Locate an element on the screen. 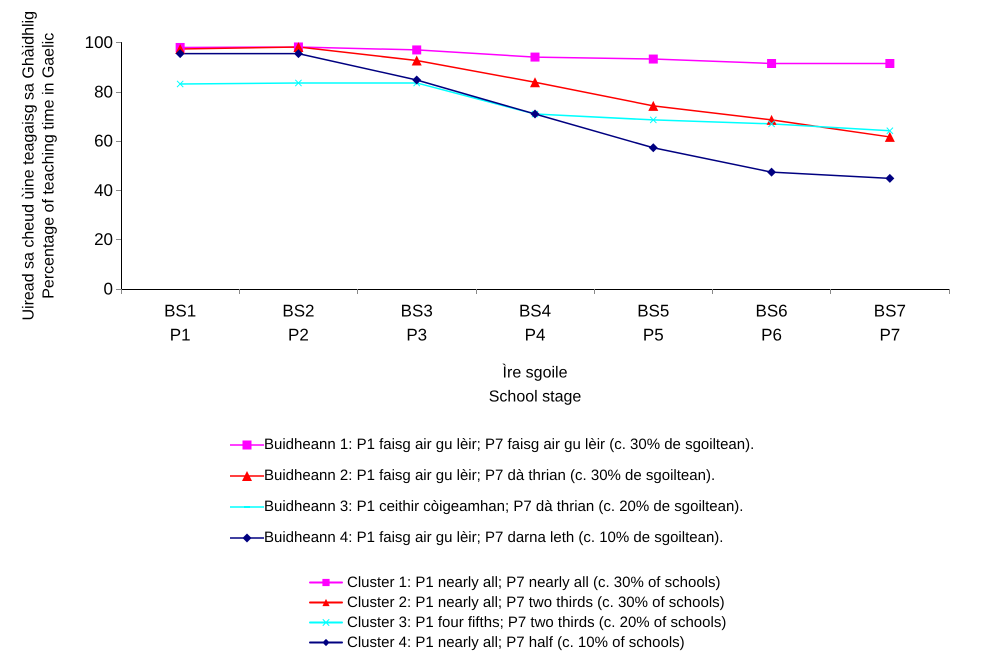 This screenshot has width=987, height=669. x-tick-label: BS7 P7 is located at coordinates (890, 323).